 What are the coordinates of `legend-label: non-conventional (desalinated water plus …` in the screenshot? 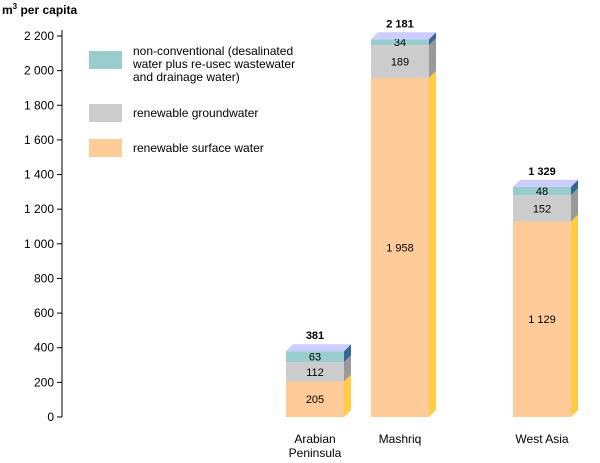 It's located at (213, 64).